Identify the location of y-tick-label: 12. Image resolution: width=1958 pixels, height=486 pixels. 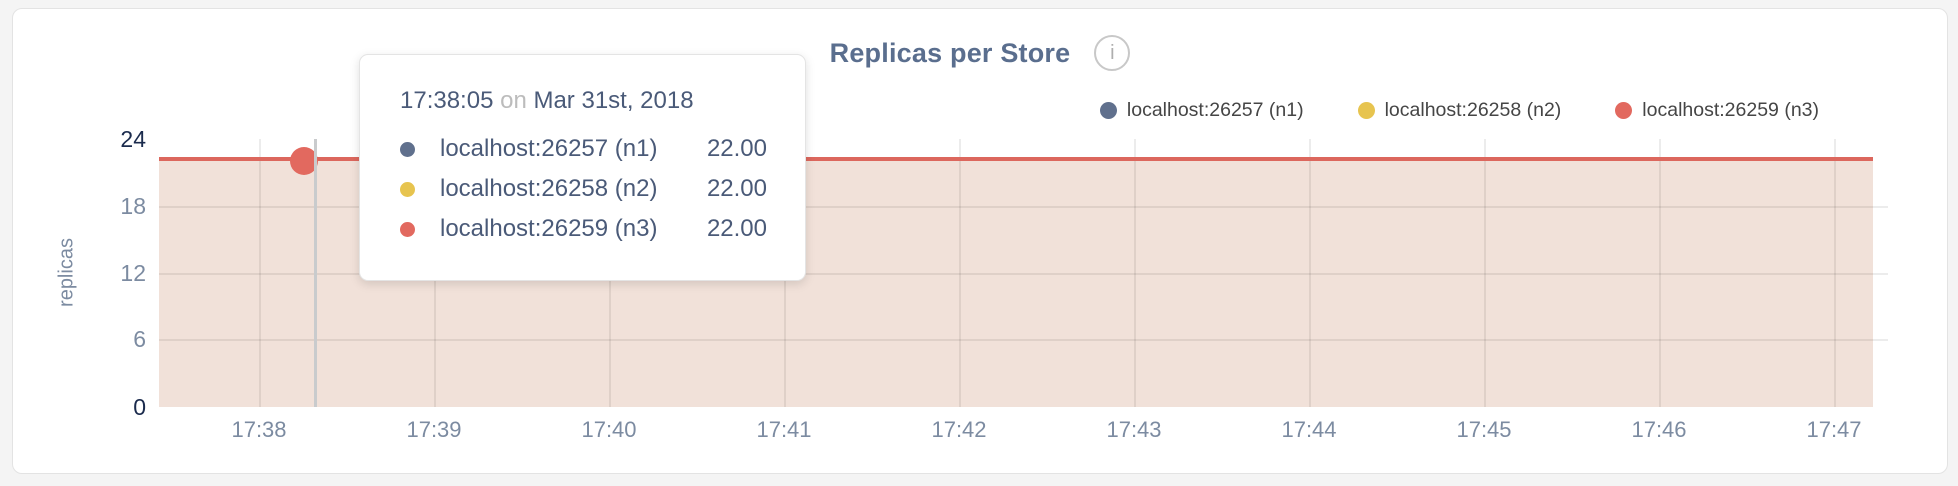
(133, 273).